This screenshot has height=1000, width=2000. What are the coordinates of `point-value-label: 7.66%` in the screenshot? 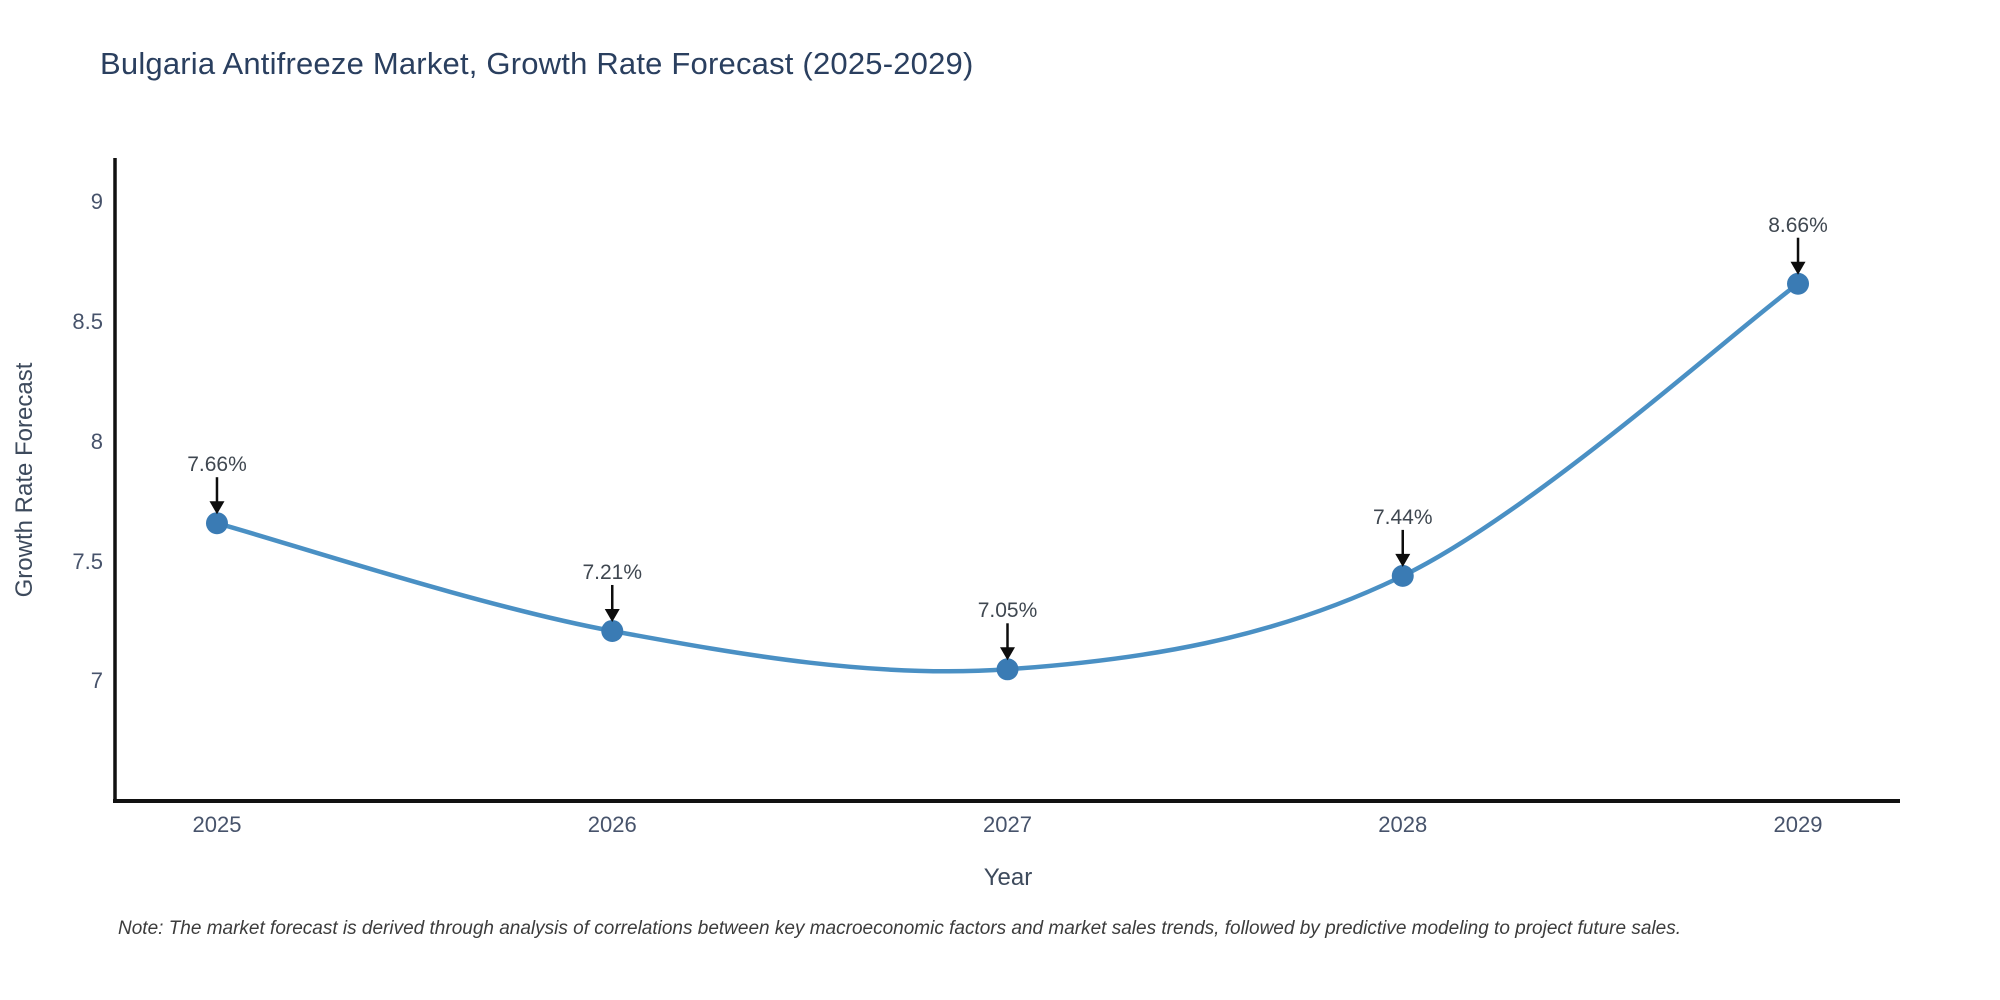 It's located at (217, 465).